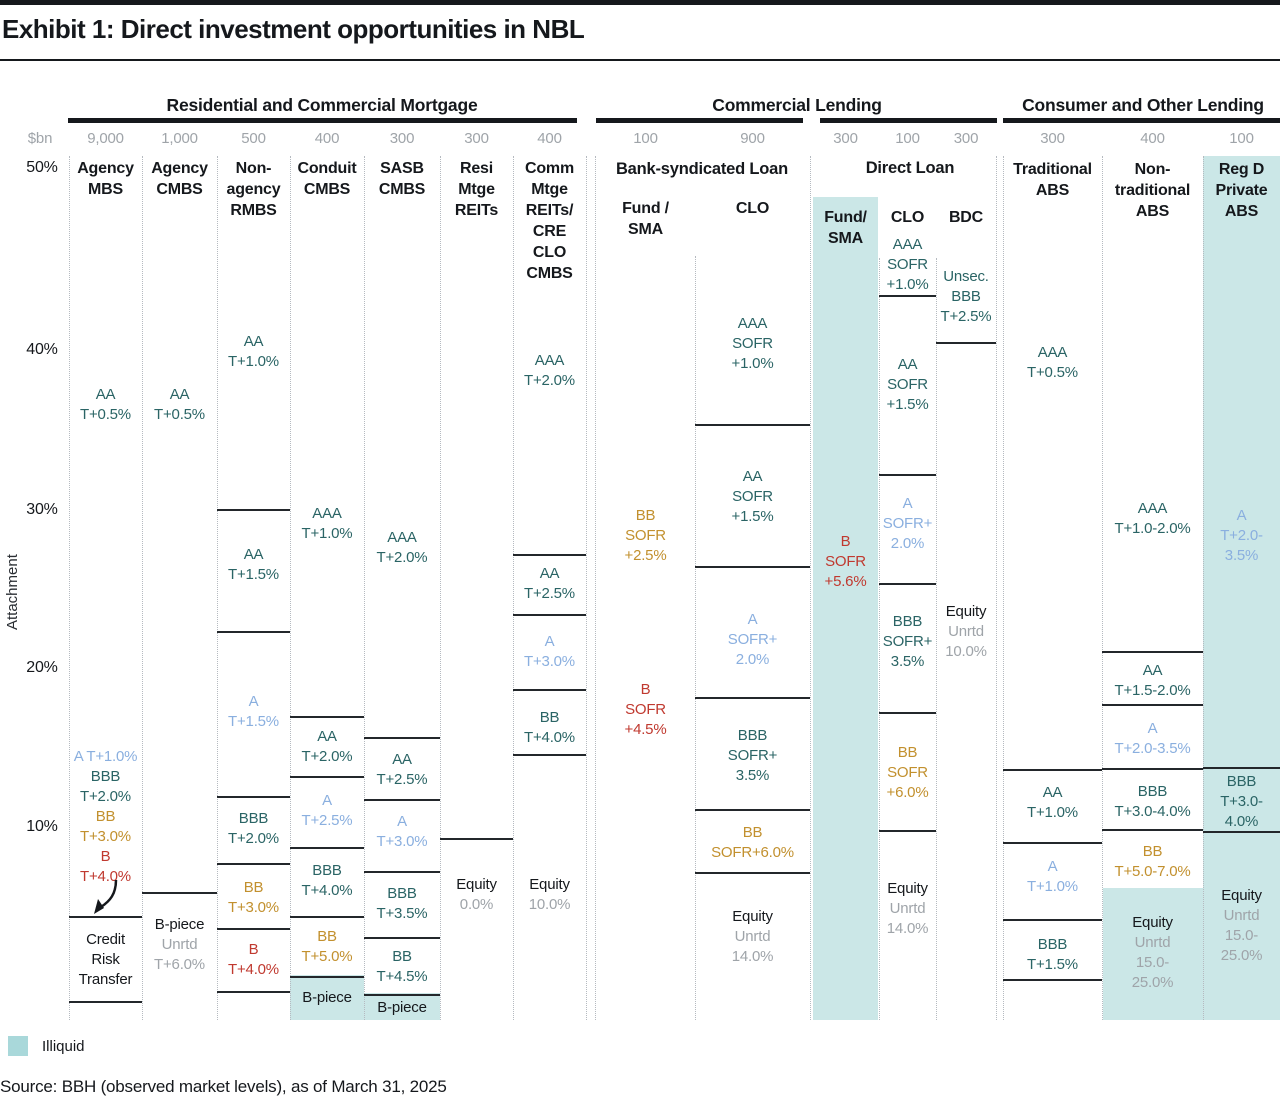 The image size is (1280, 1103). What do you see at coordinates (402, 976) in the screenshot?
I see `tranche-label-line: T+4.5%` at bounding box center [402, 976].